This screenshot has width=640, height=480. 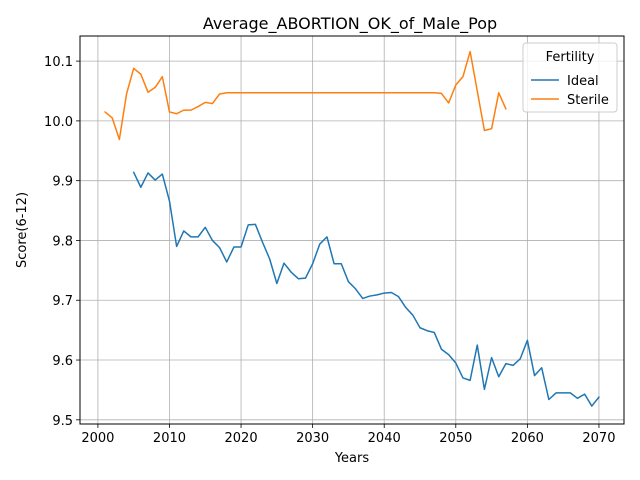 What do you see at coordinates (527, 438) in the screenshot?
I see `x-tick-label: 2060` at bounding box center [527, 438].